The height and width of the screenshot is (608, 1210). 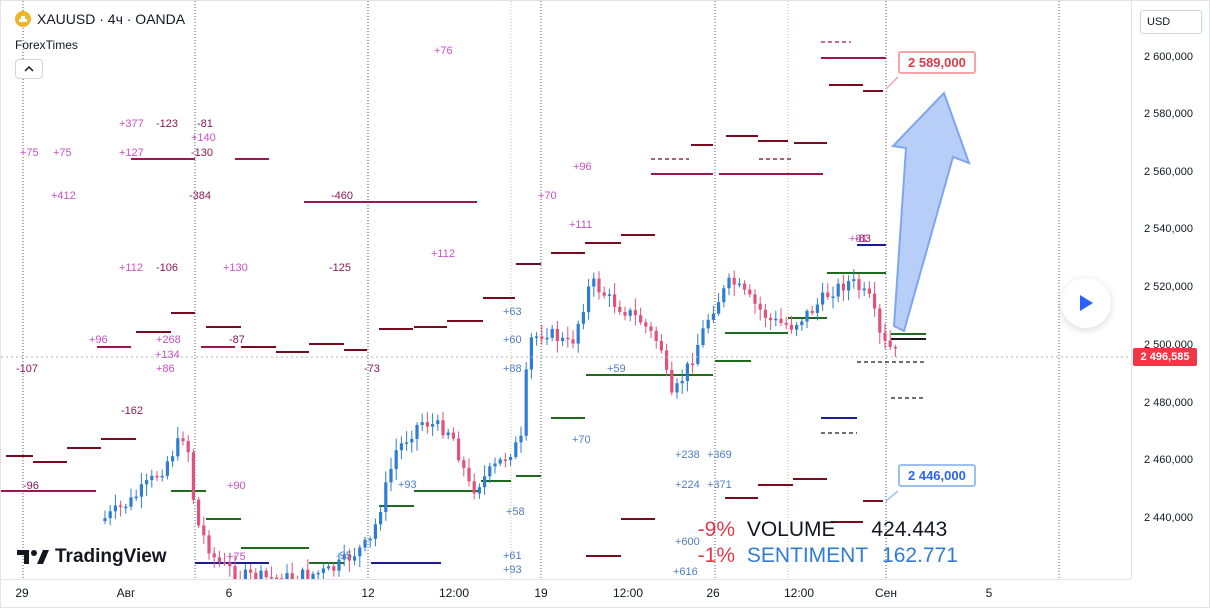 I want to click on stats-panel: -9% VOLUME 424.443 -1% SENTIMENT 162.771, so click(x=819, y=543).